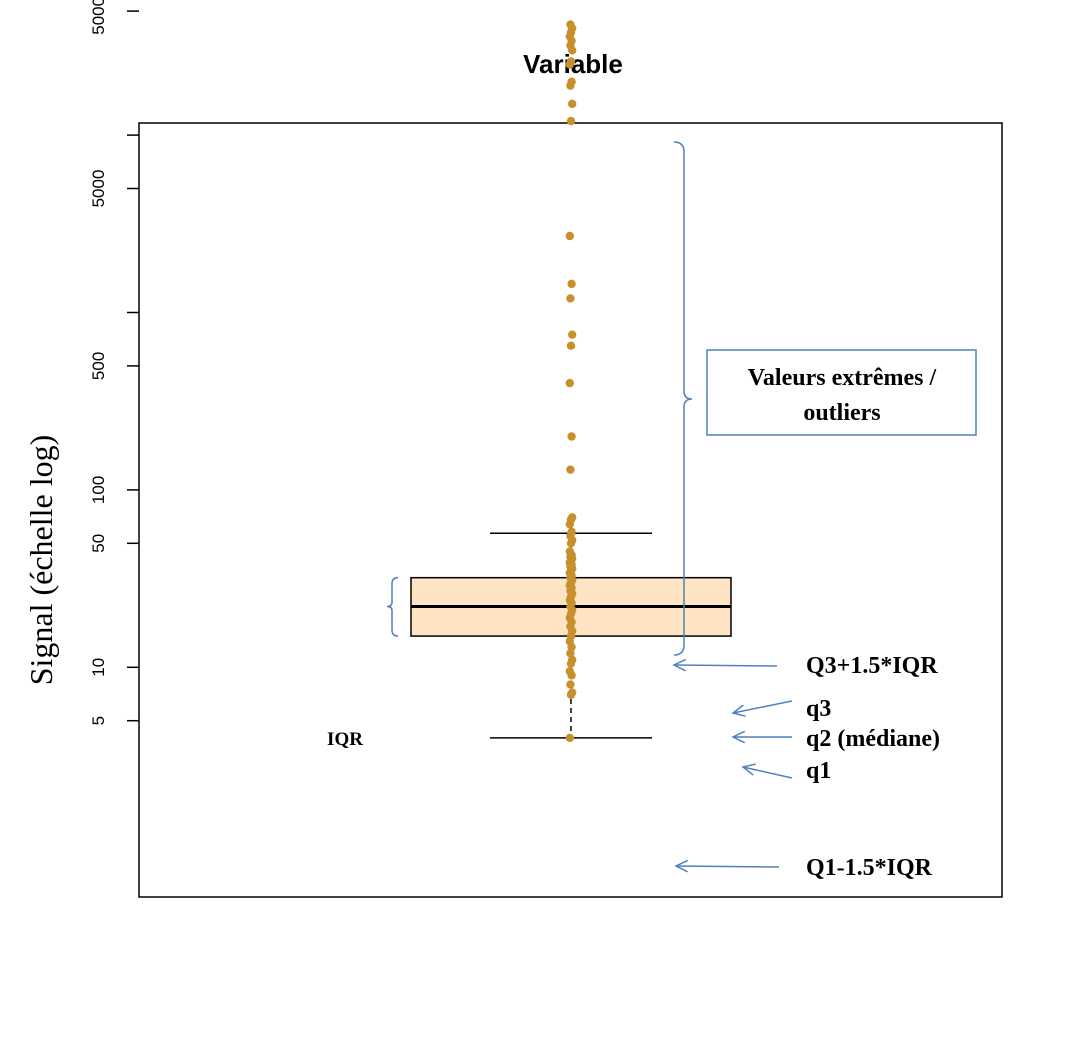 The height and width of the screenshot is (1052, 1067). I want to click on y-tick-label: 5, so click(98, 720).